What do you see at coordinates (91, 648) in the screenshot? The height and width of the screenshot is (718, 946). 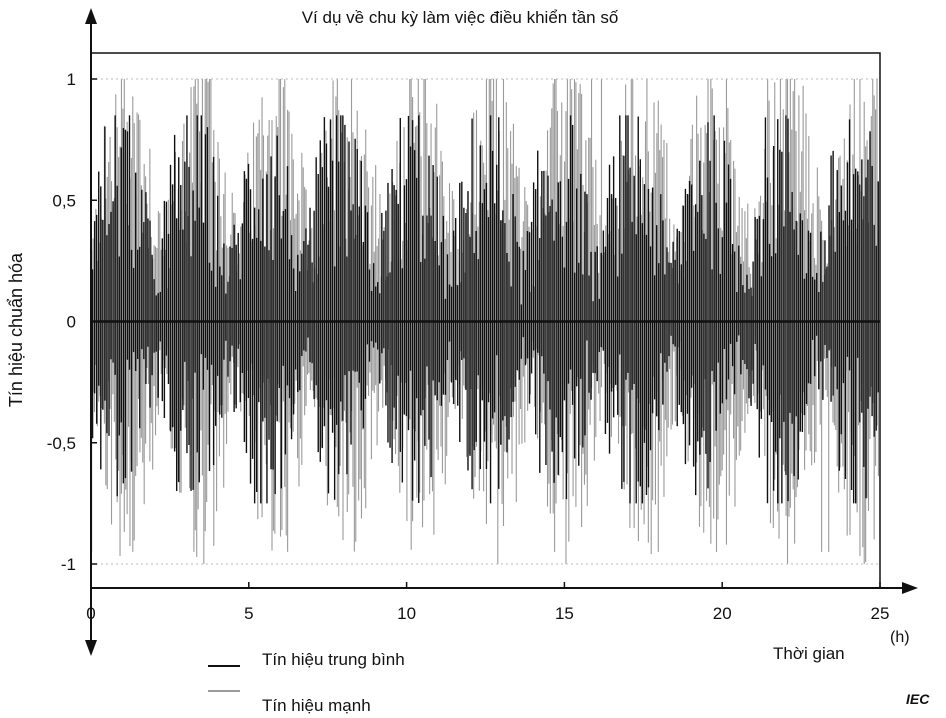 I see `y-axis-arrow-down` at bounding box center [91, 648].